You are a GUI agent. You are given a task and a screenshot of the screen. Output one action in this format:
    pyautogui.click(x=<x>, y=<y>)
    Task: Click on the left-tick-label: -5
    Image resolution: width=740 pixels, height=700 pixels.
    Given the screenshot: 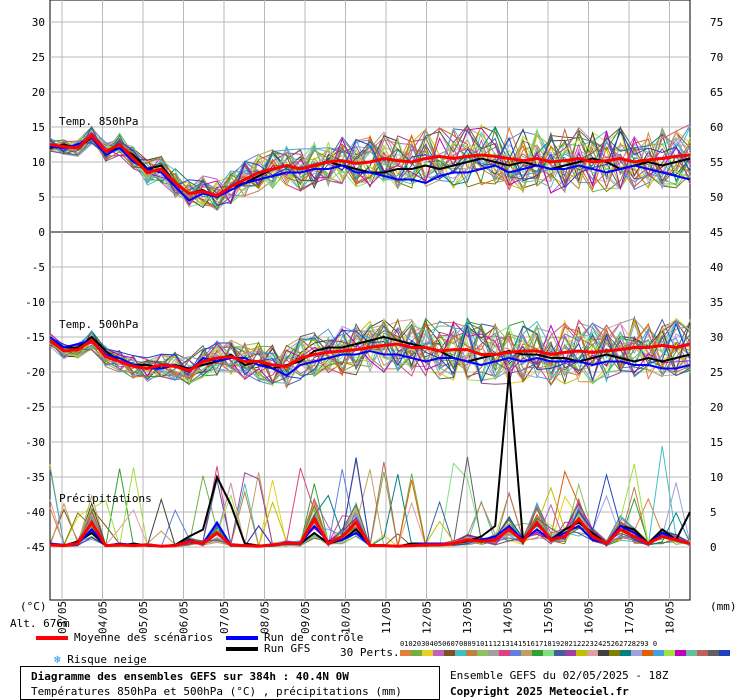 What is the action you would take?
    pyautogui.click(x=38, y=267)
    